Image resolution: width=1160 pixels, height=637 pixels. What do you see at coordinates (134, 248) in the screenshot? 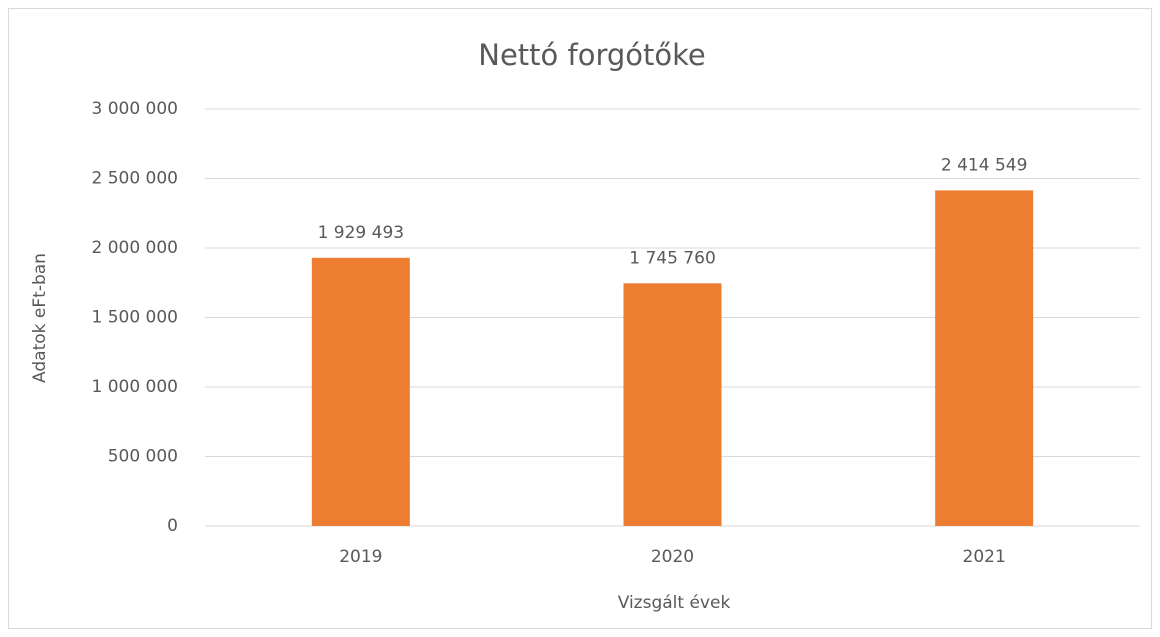
I see `y-tick-label: 2 000 000` at bounding box center [134, 248].